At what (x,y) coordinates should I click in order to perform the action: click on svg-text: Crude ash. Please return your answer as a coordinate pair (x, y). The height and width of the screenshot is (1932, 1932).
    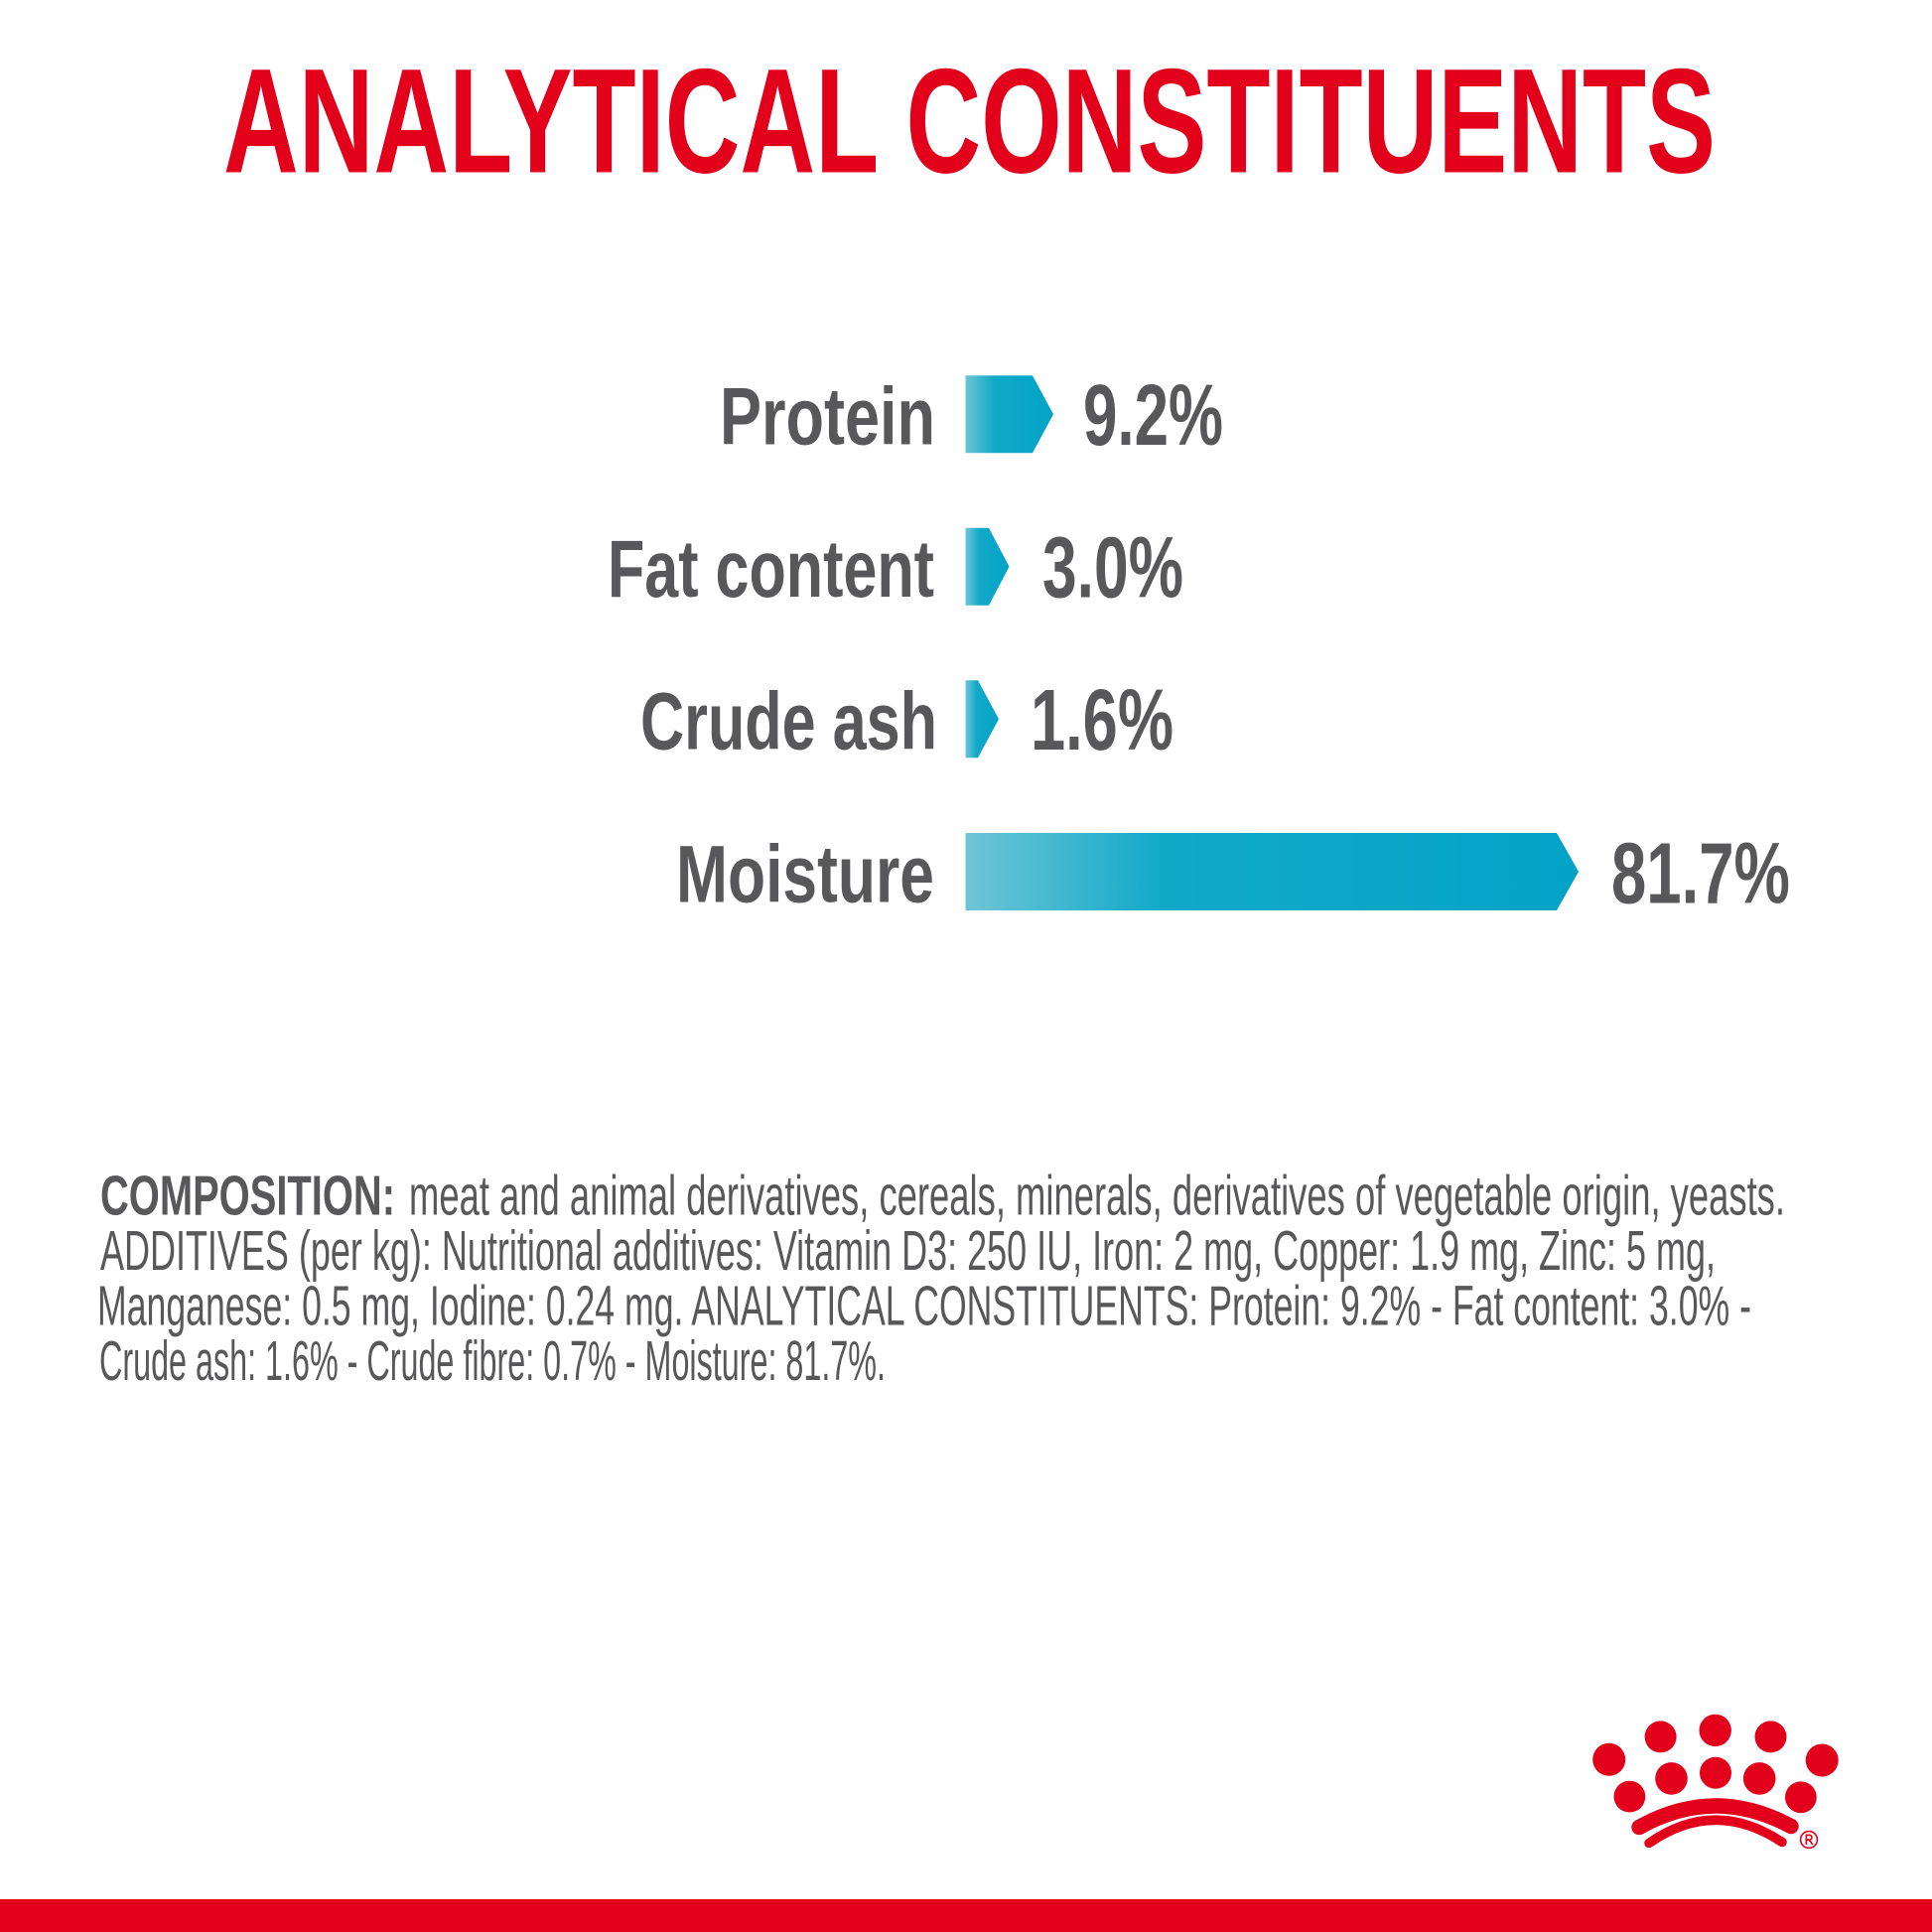
    Looking at the image, I should click on (788, 722).